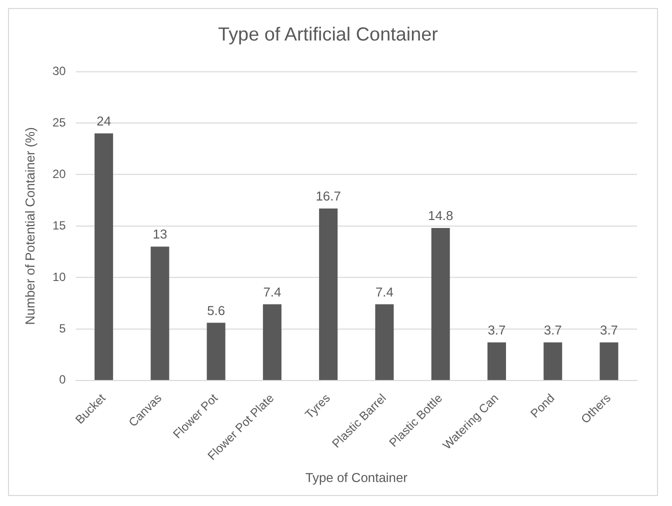 This screenshot has width=672, height=506. What do you see at coordinates (328, 35) in the screenshot?
I see `chart-title: Type of Artificial Container` at bounding box center [328, 35].